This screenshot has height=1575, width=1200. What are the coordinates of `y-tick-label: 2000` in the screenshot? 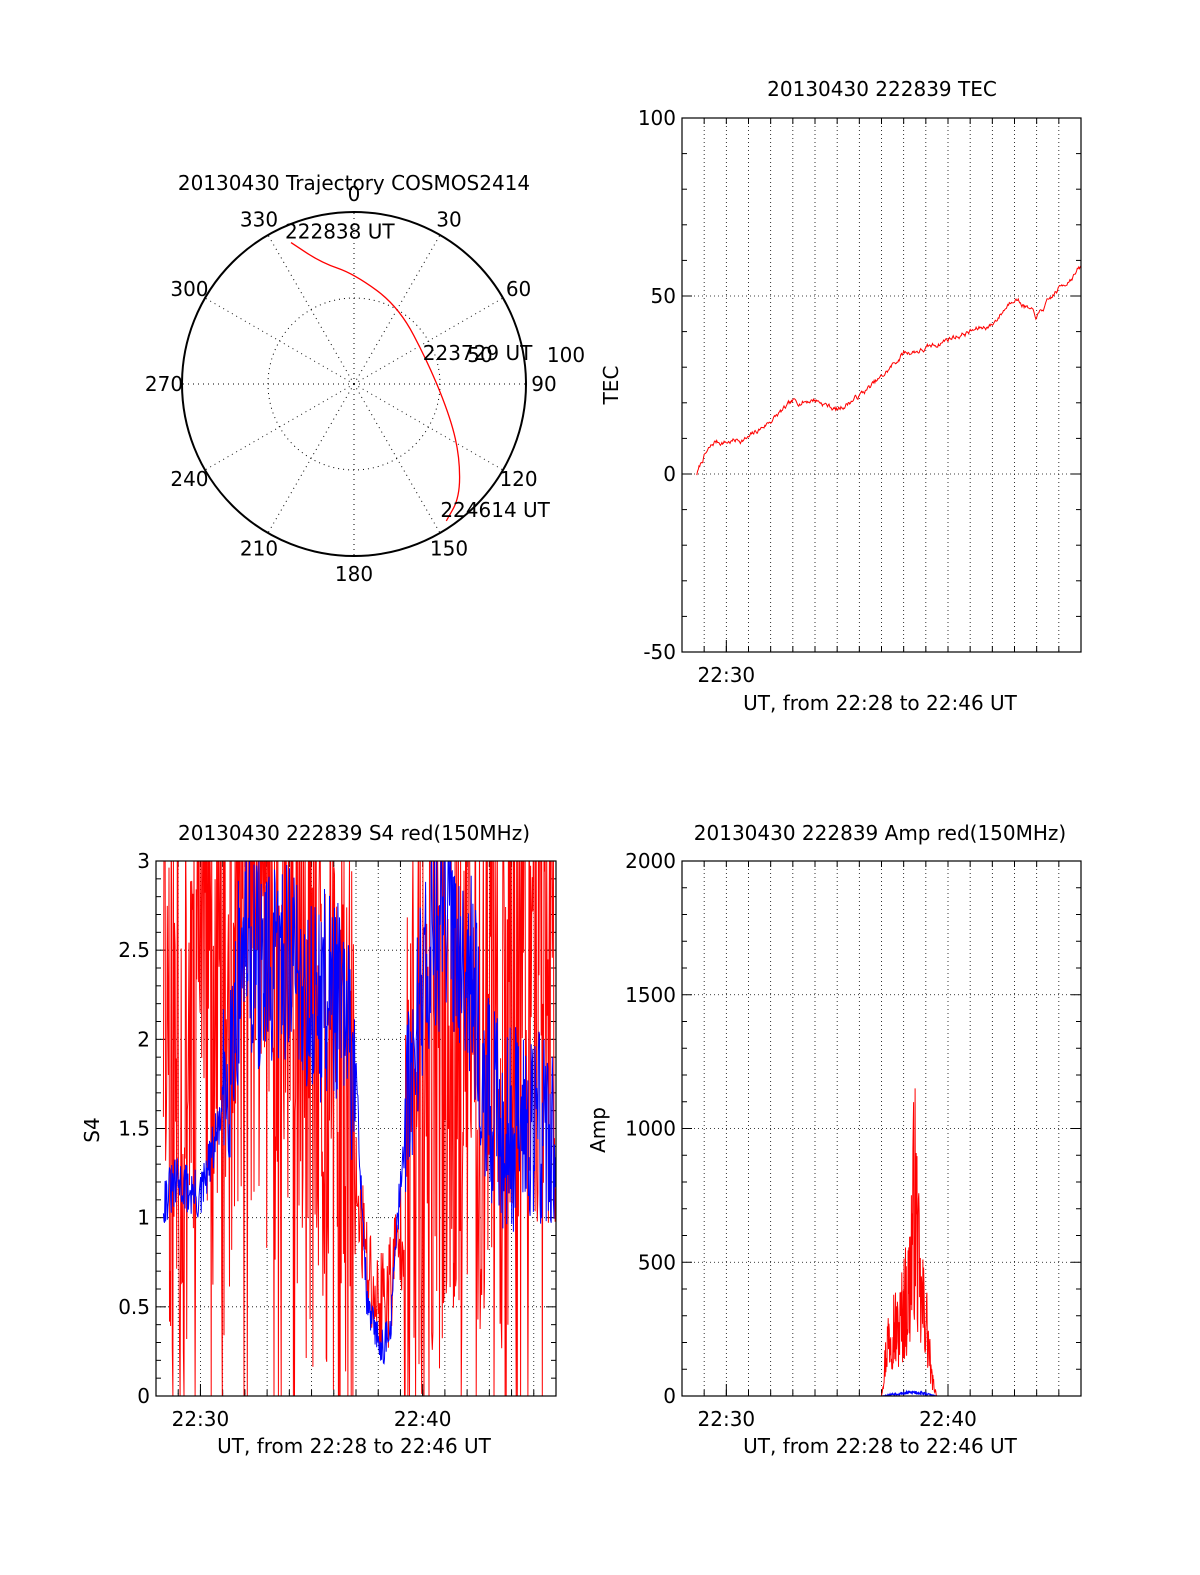 It's located at (650, 861).